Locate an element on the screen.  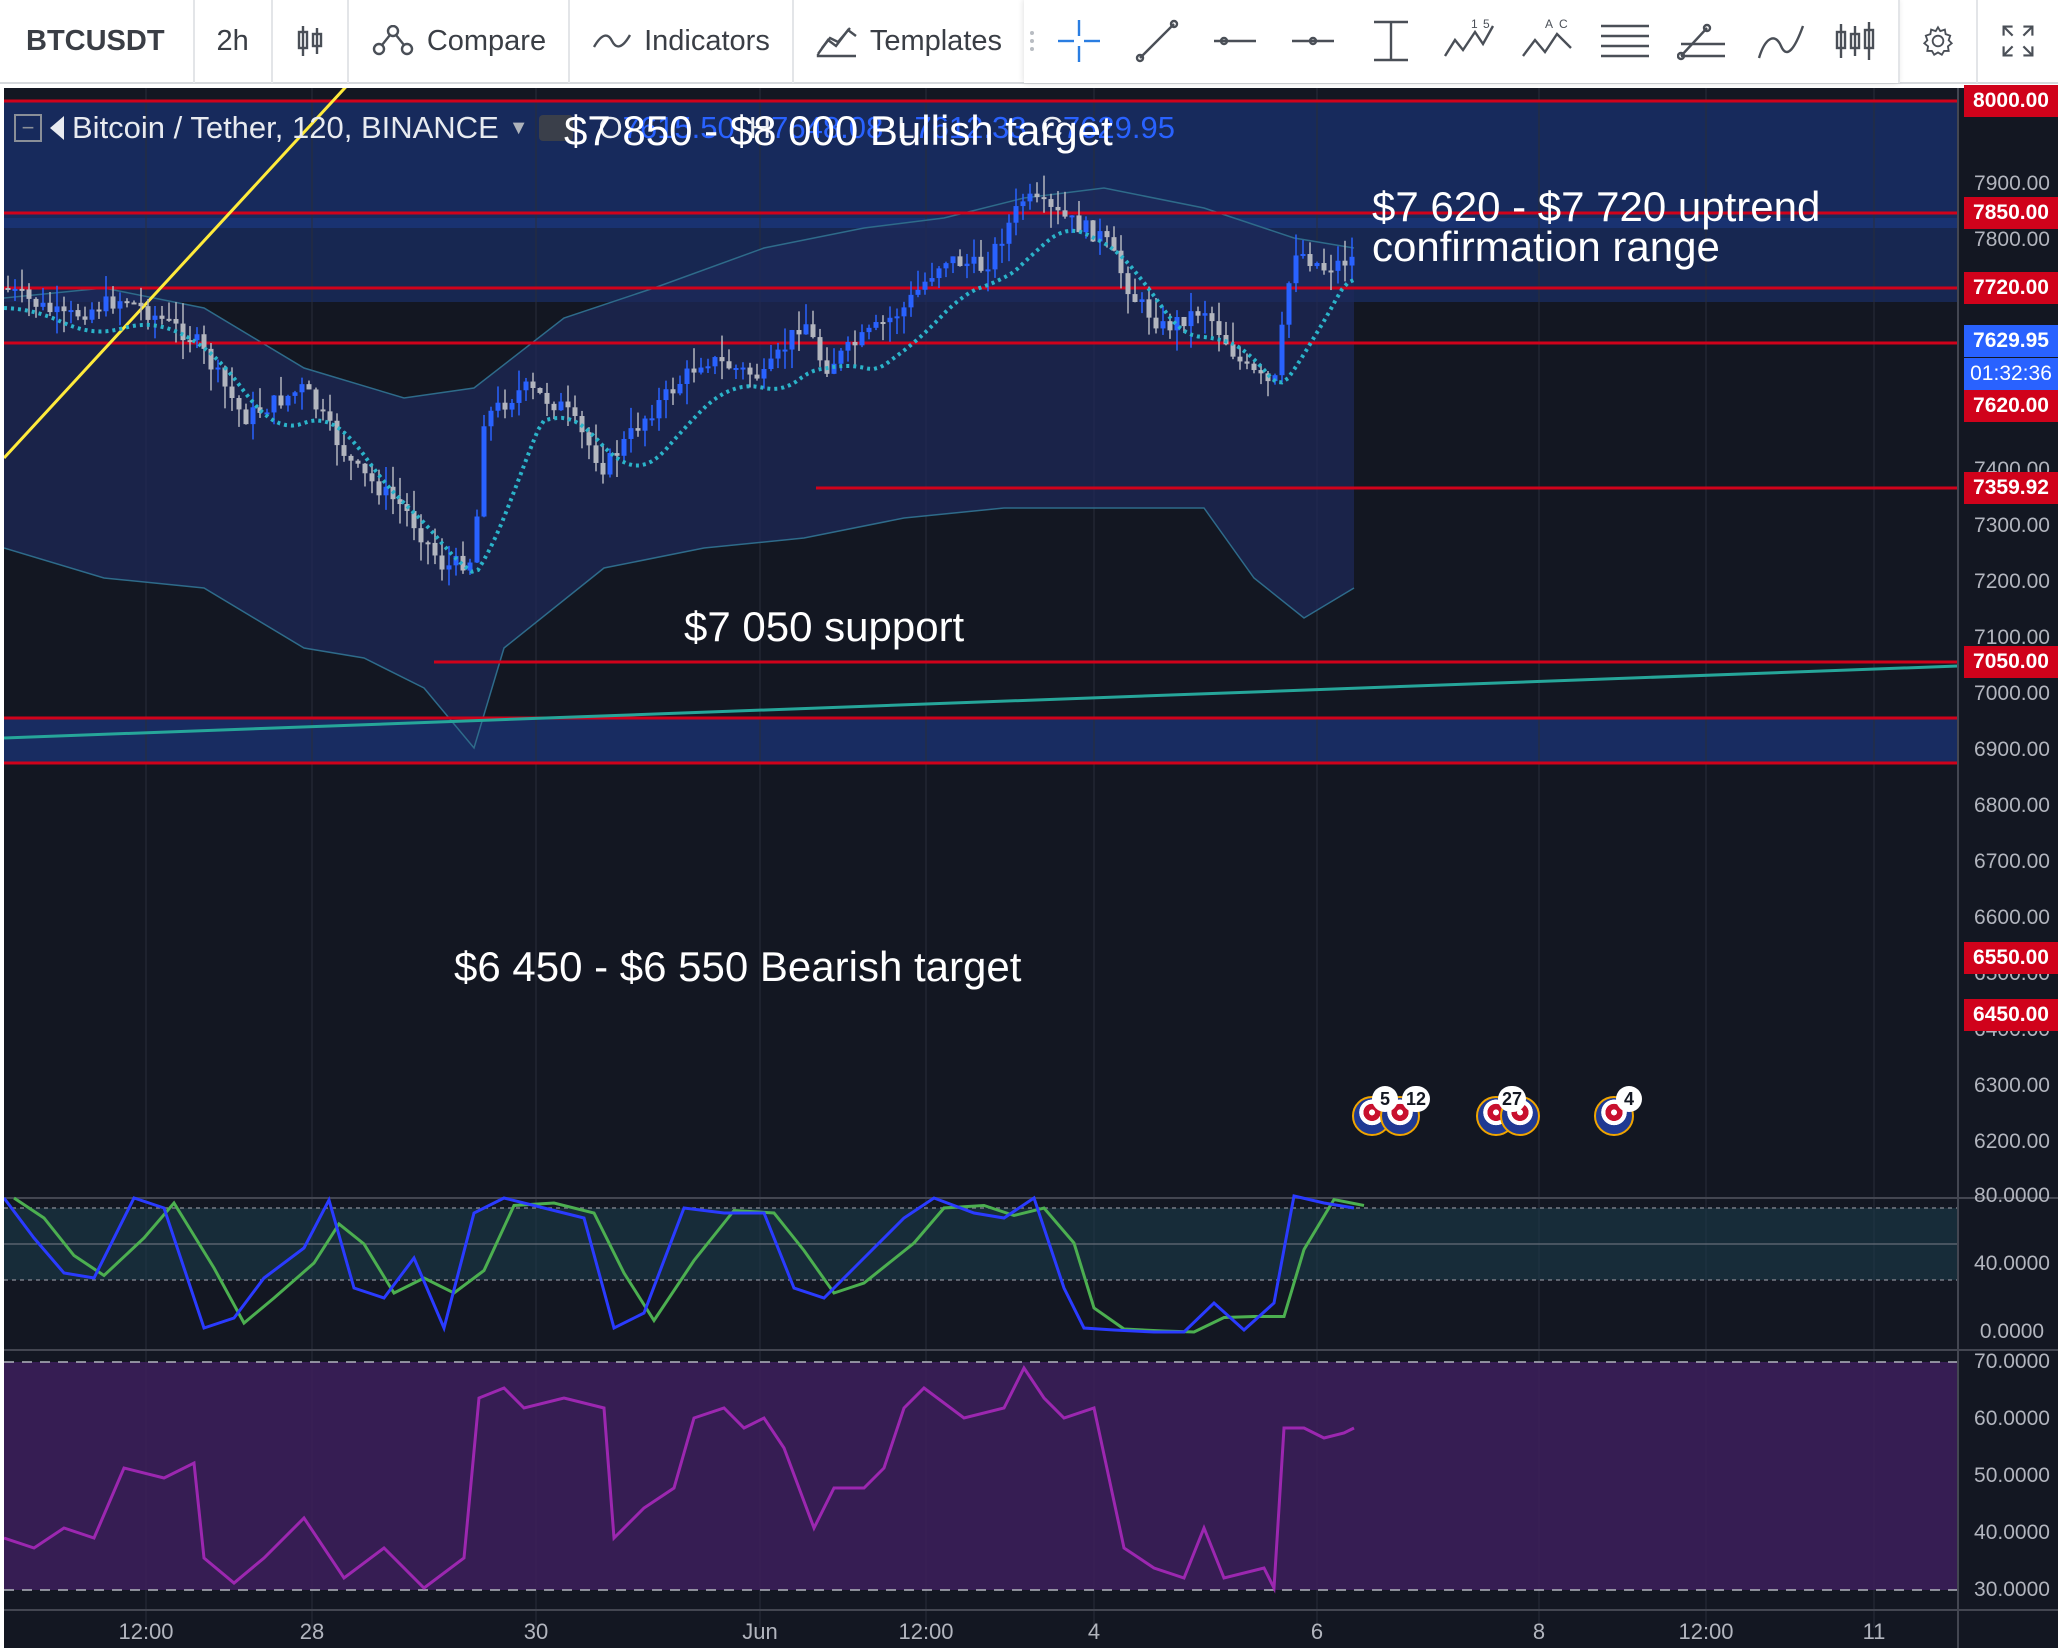
price-tick: 6700.00 is located at coordinates (2012, 861).